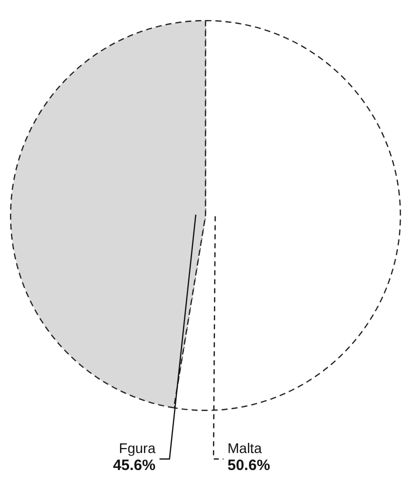  What do you see at coordinates (137, 448) in the screenshot?
I see `slice-label: Fgura` at bounding box center [137, 448].